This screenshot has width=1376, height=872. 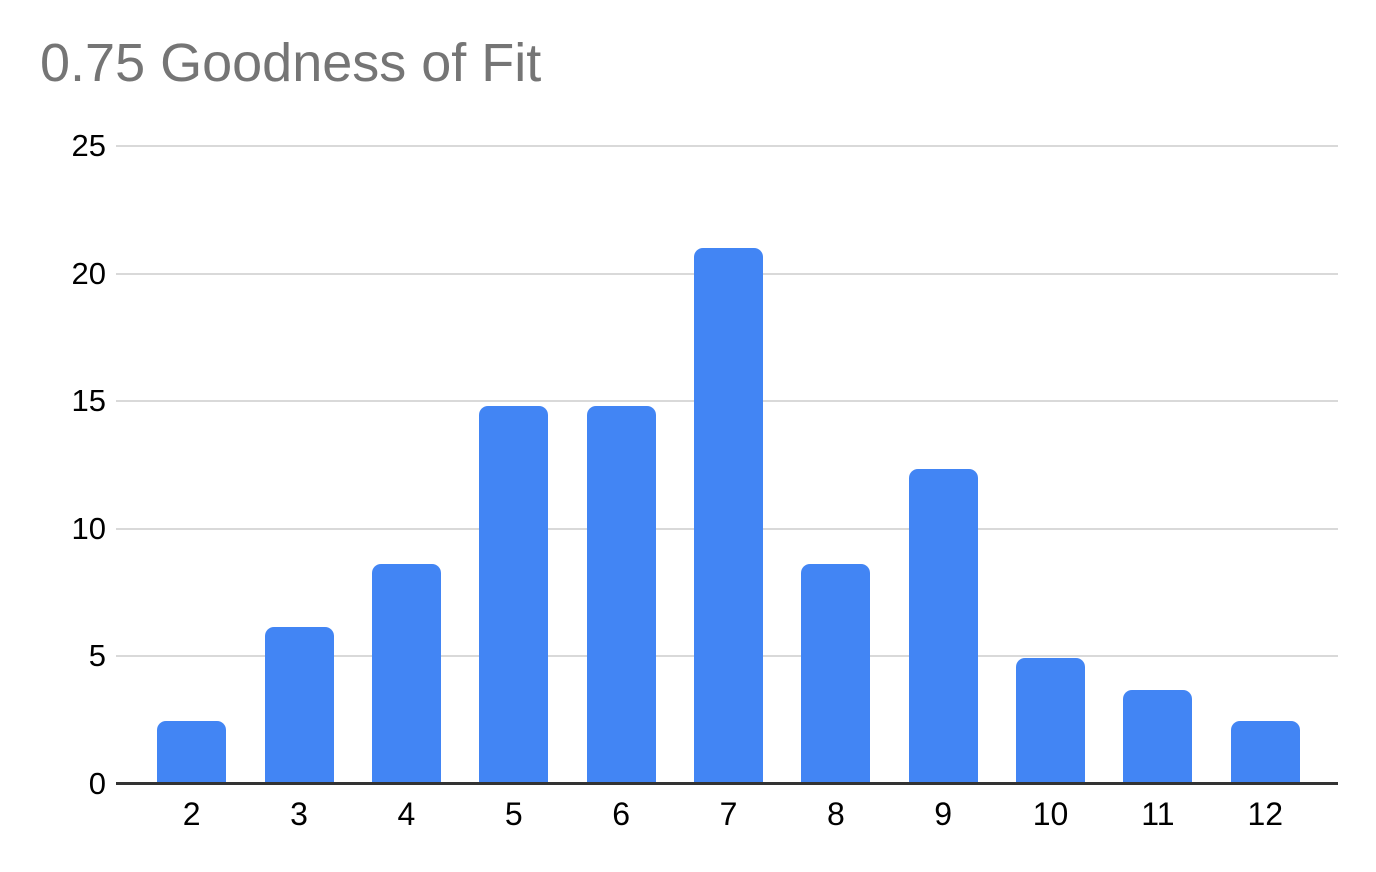 What do you see at coordinates (406, 814) in the screenshot?
I see `x-axis-tick-label: 4` at bounding box center [406, 814].